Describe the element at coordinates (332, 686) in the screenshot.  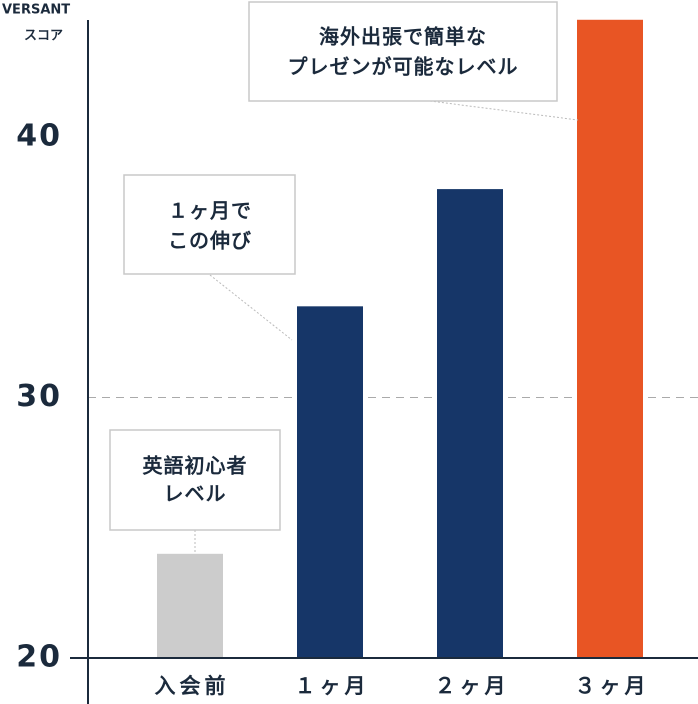
I see `x-tick-label: １ヶ月` at that location.